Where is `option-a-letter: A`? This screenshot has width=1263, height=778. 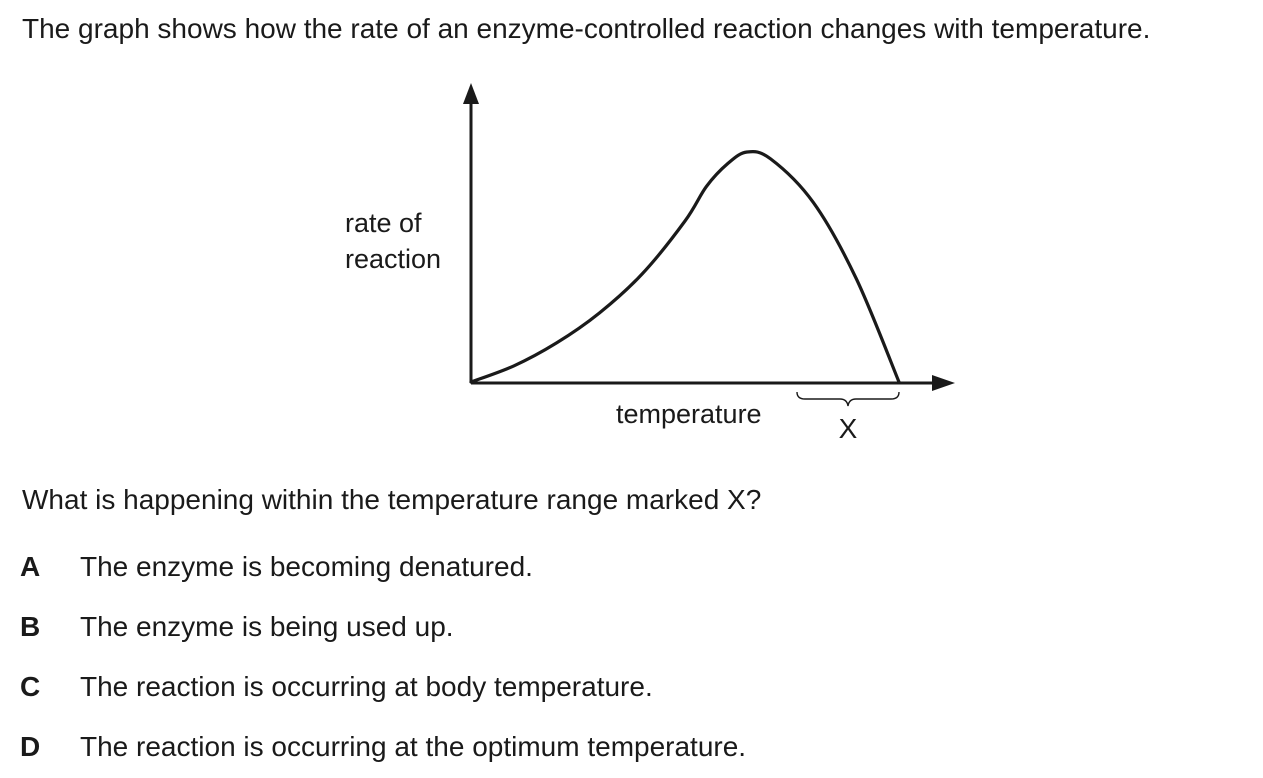
option-a-letter: A is located at coordinates (30, 566).